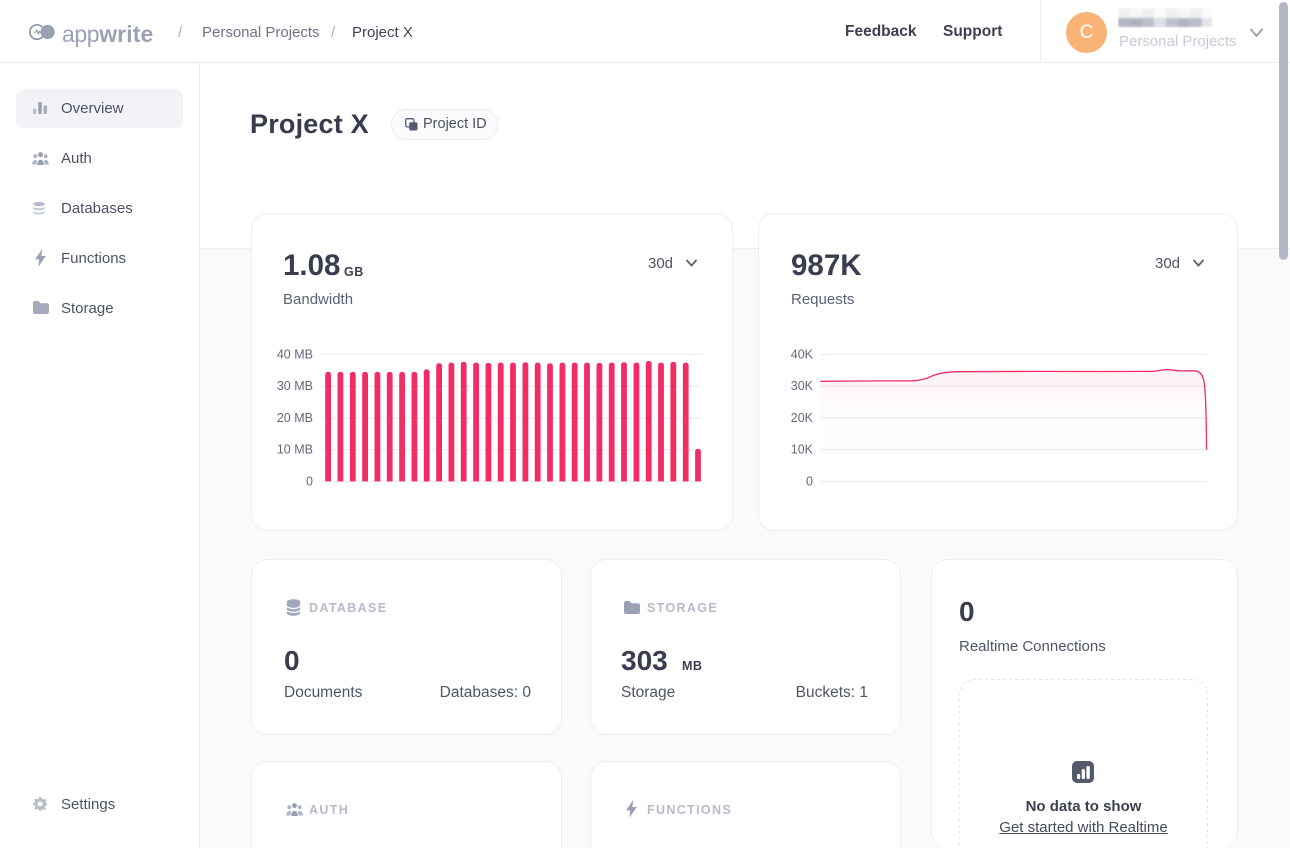  What do you see at coordinates (802, 354) in the screenshot?
I see `svg-text: 40K` at bounding box center [802, 354].